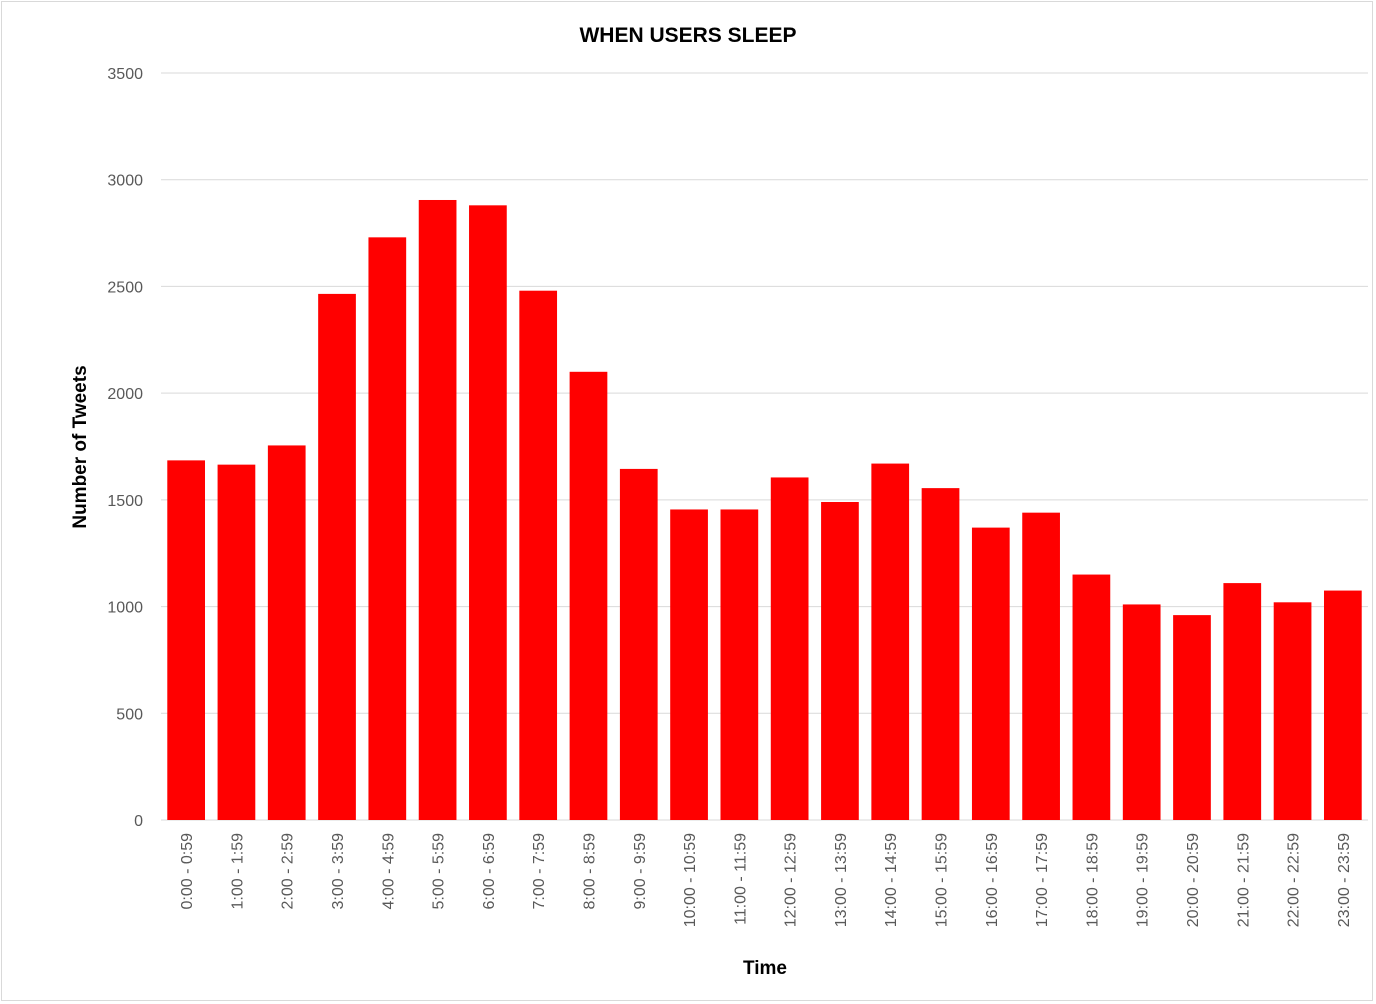 Image resolution: width=1376 pixels, height=1004 pixels. I want to click on x-tick-label: 3:00 - 3:59, so click(338, 871).